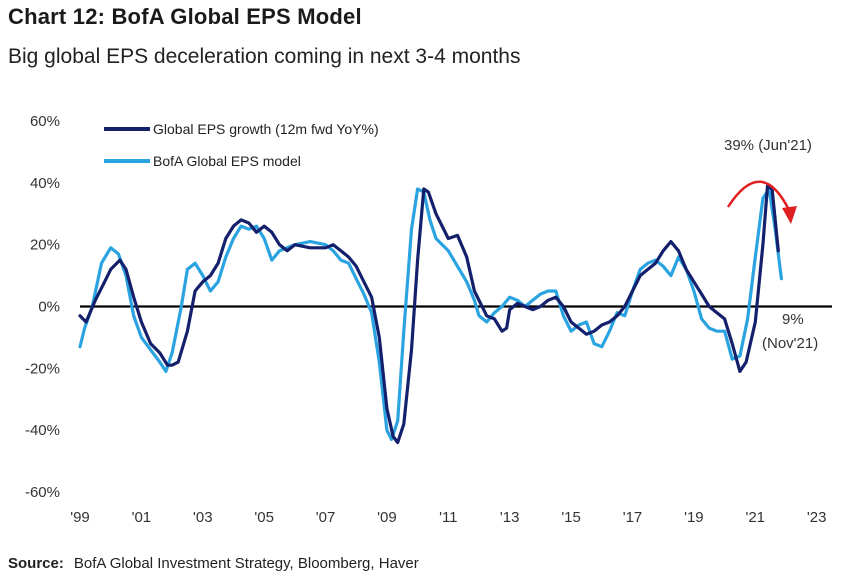 This screenshot has width=867, height=581. Describe the element at coordinates (789, 215) in the screenshot. I see `decline-arrow-head` at that location.